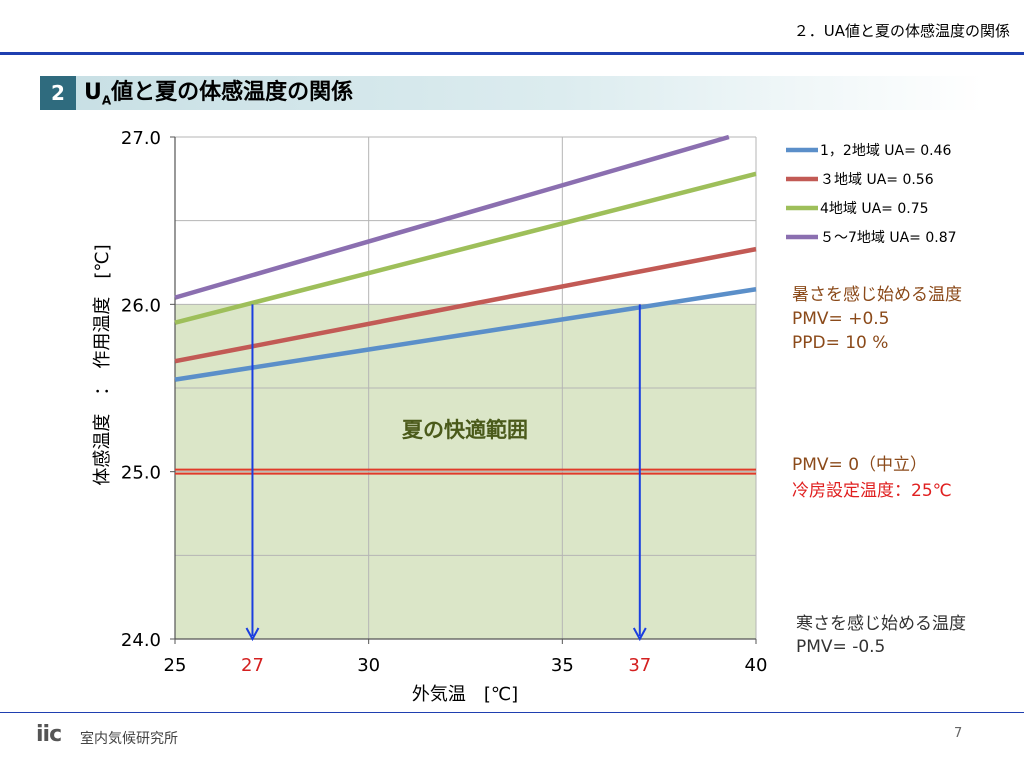 The width and height of the screenshot is (1024, 768). Describe the element at coordinates (175, 665) in the screenshot. I see `x-tick-label-0: 25` at that location.